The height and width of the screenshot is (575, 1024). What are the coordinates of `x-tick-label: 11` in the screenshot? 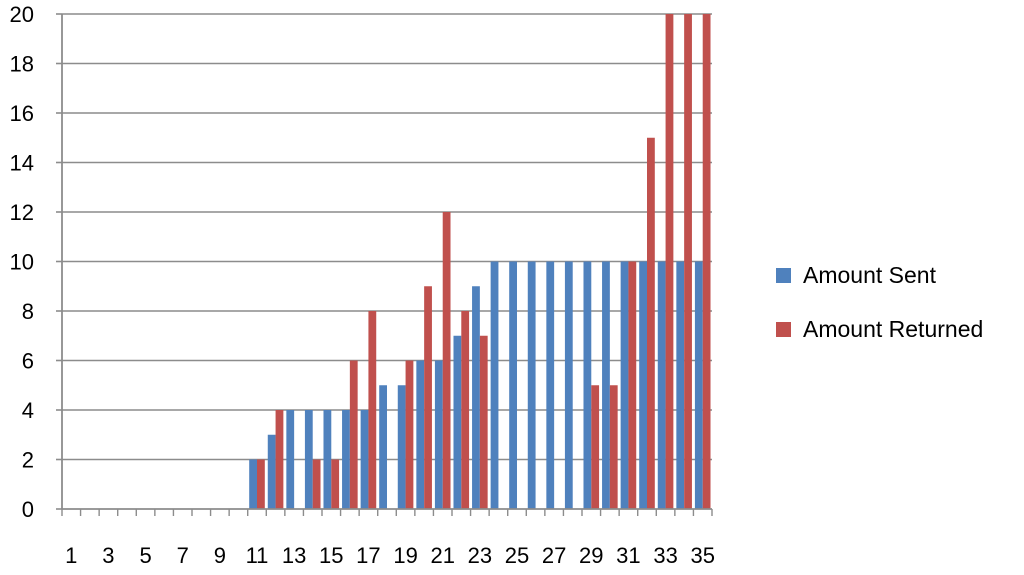 It's located at (257, 555).